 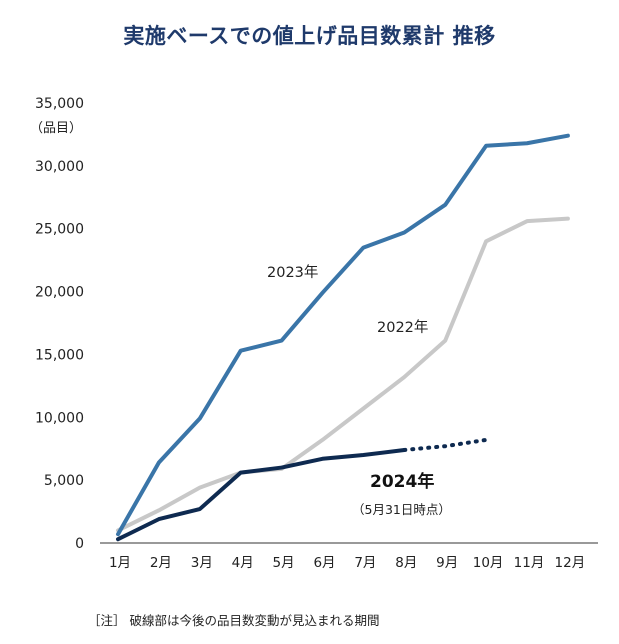 I want to click on x-tick-label: 4月, so click(x=243, y=563).